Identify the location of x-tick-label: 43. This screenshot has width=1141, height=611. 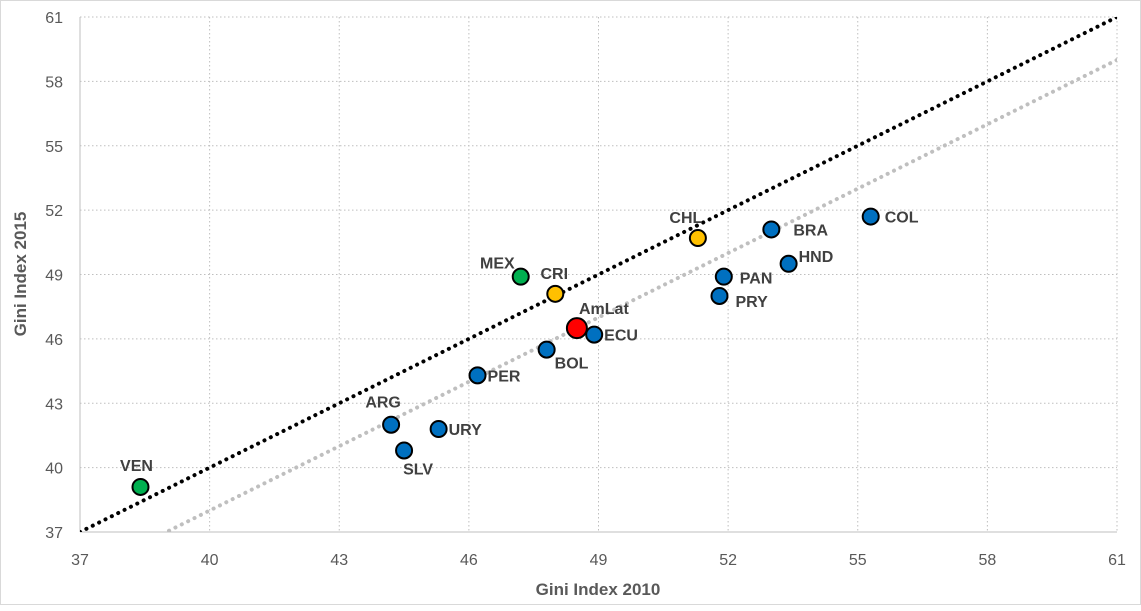
(339, 560).